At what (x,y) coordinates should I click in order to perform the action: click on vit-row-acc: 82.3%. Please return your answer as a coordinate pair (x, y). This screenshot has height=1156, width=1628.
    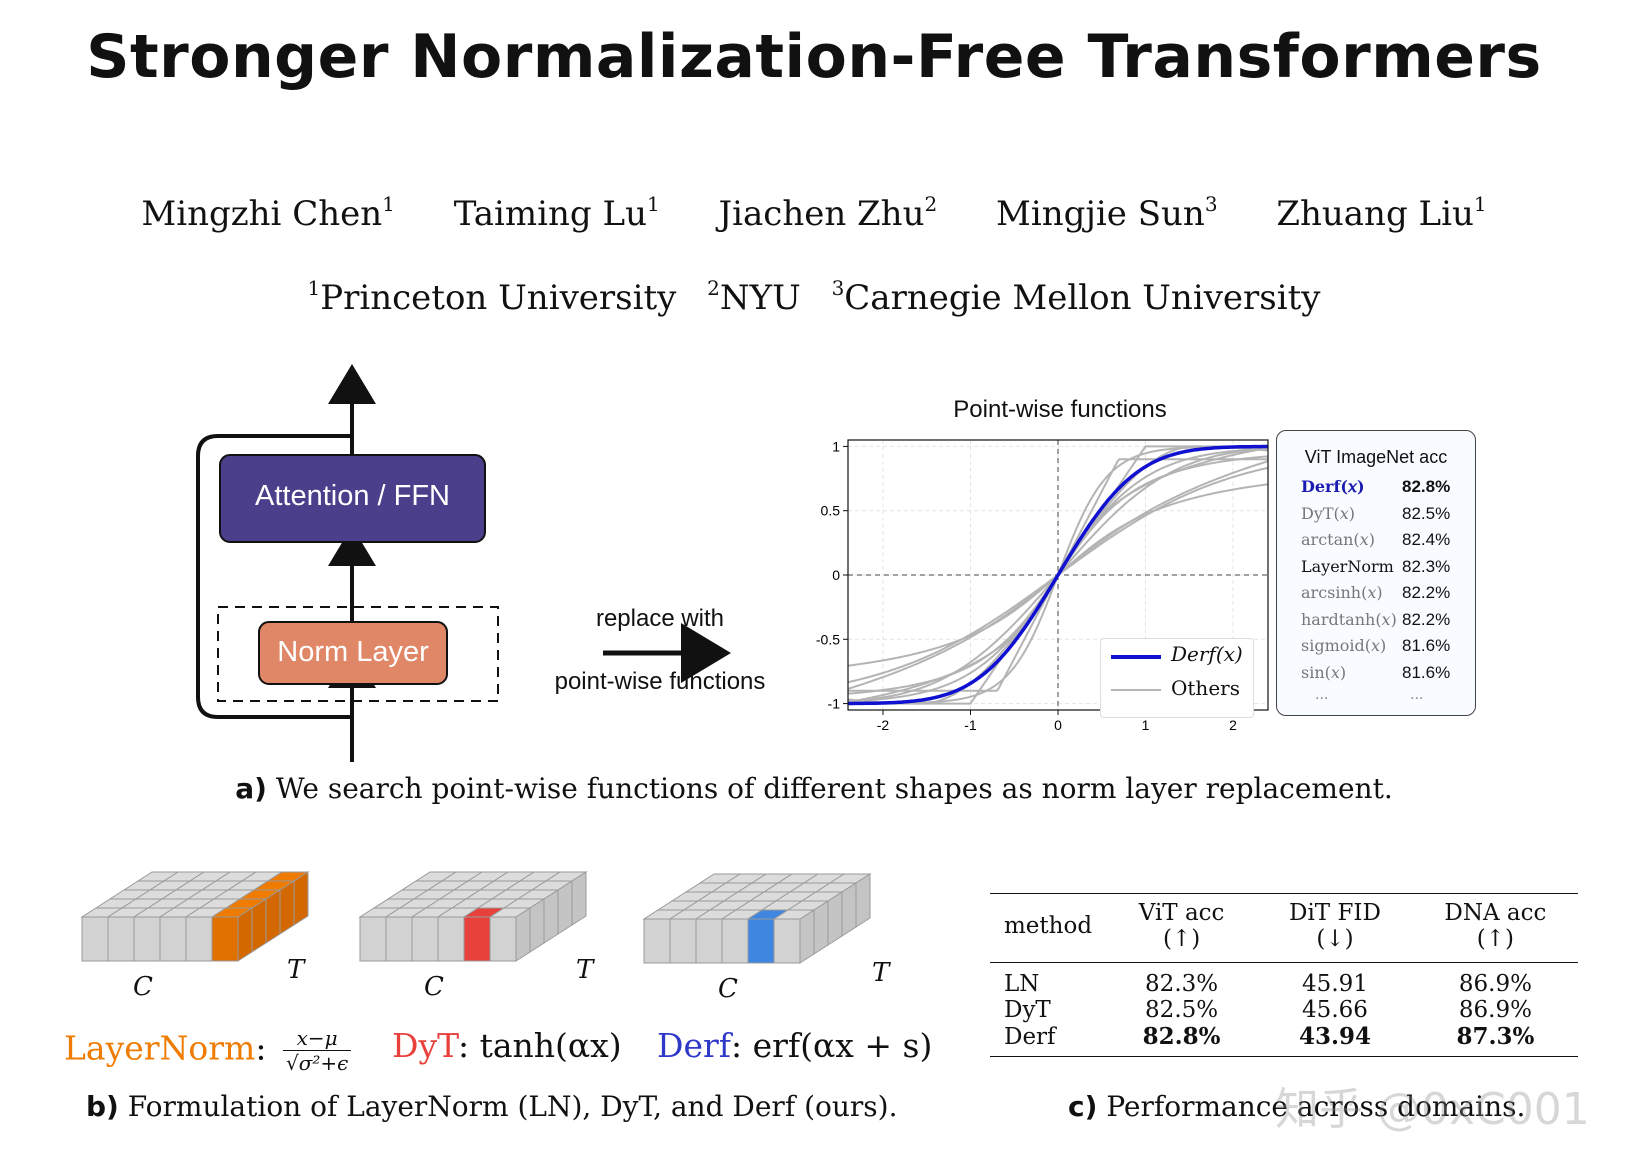
    Looking at the image, I should click on (1426, 566).